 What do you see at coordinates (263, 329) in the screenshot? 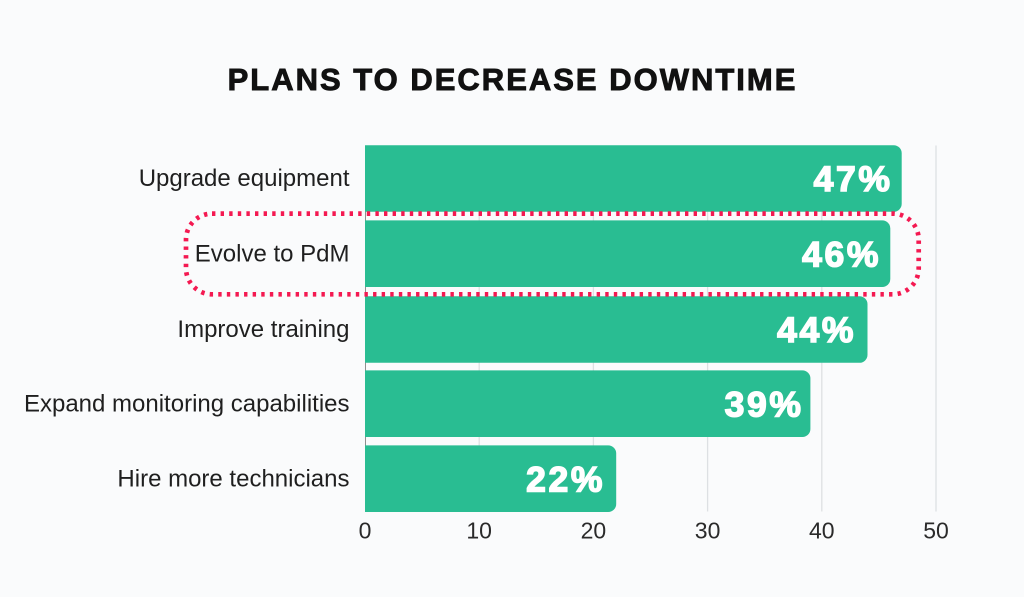
I see `svg-text: Improve training` at bounding box center [263, 329].